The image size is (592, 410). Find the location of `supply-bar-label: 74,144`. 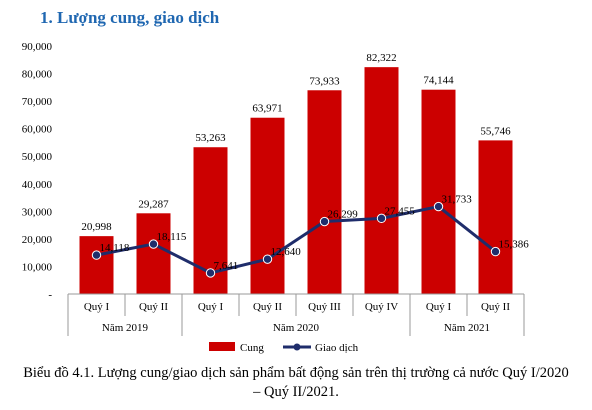

supply-bar-label: 74,144 is located at coordinates (438, 81).